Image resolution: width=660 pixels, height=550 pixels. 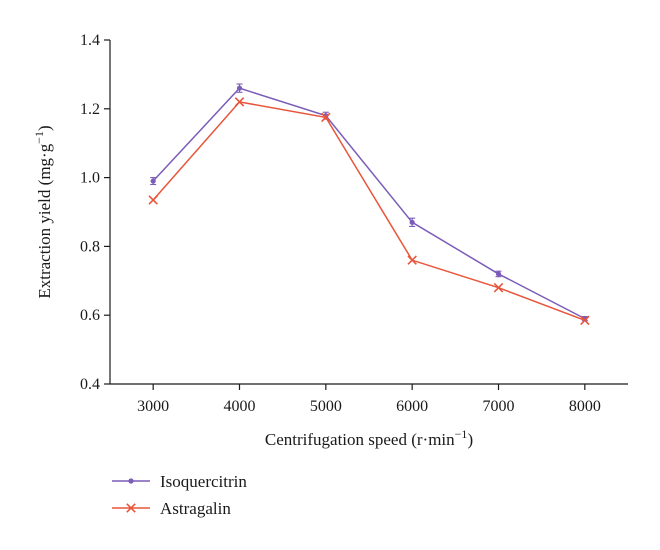 I want to click on x-tick-label: 7000, so click(x=499, y=406).